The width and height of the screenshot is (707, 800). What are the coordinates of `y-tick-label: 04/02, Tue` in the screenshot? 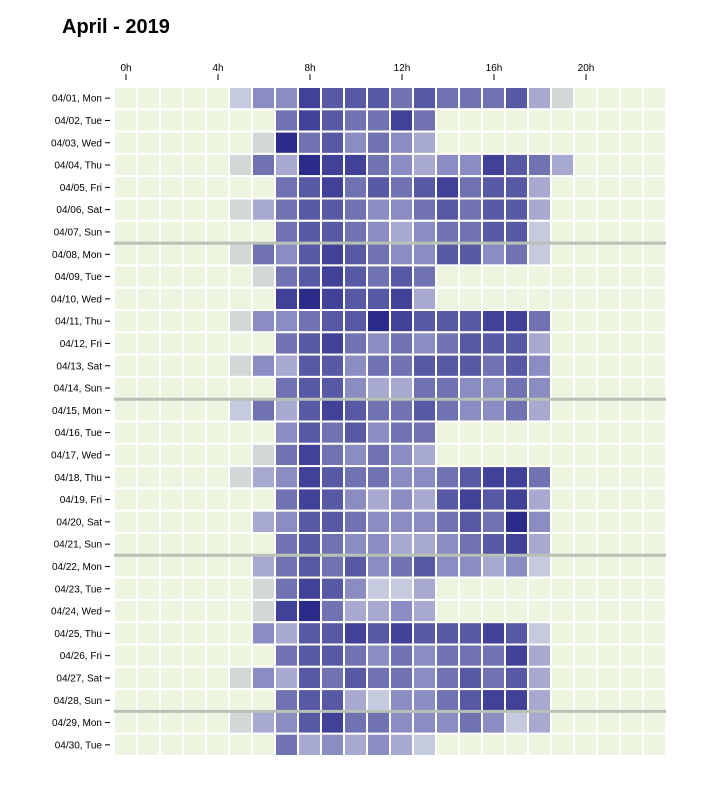 It's located at (79, 121).